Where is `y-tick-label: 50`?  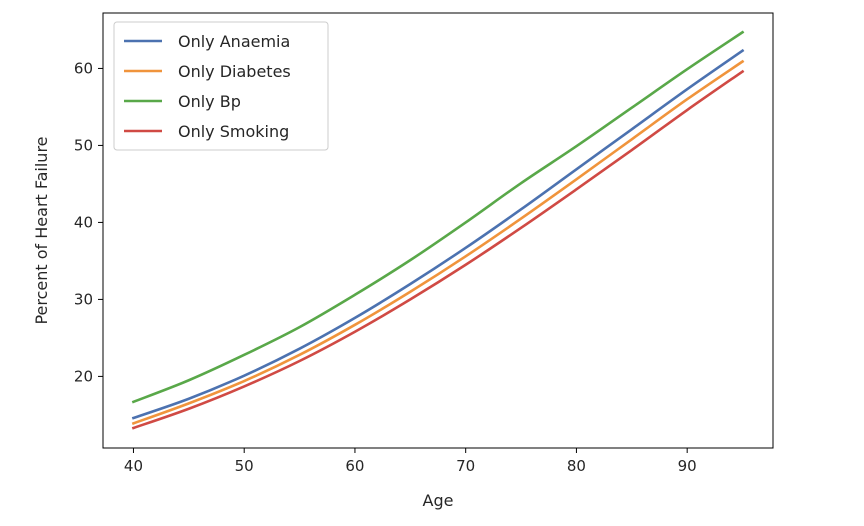 y-tick-label: 50 is located at coordinates (83, 145).